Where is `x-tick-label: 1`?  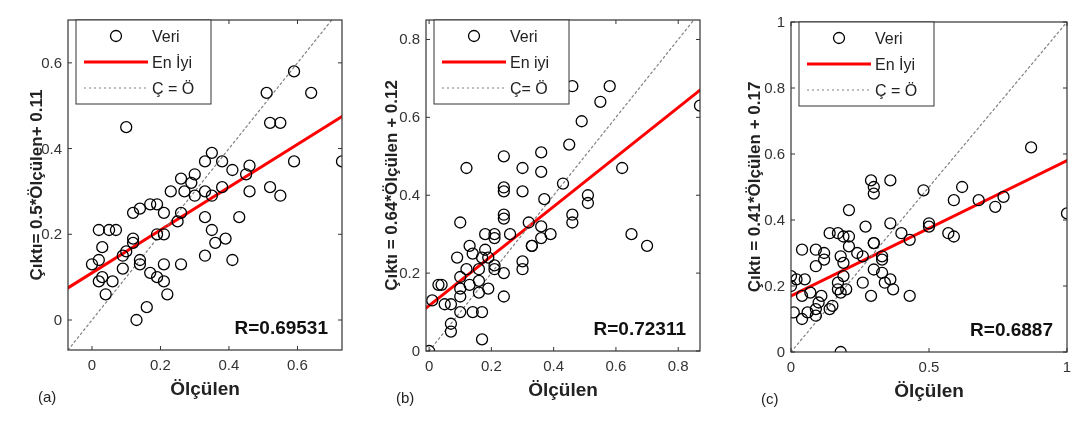 x-tick-label: 1 is located at coordinates (1067, 366).